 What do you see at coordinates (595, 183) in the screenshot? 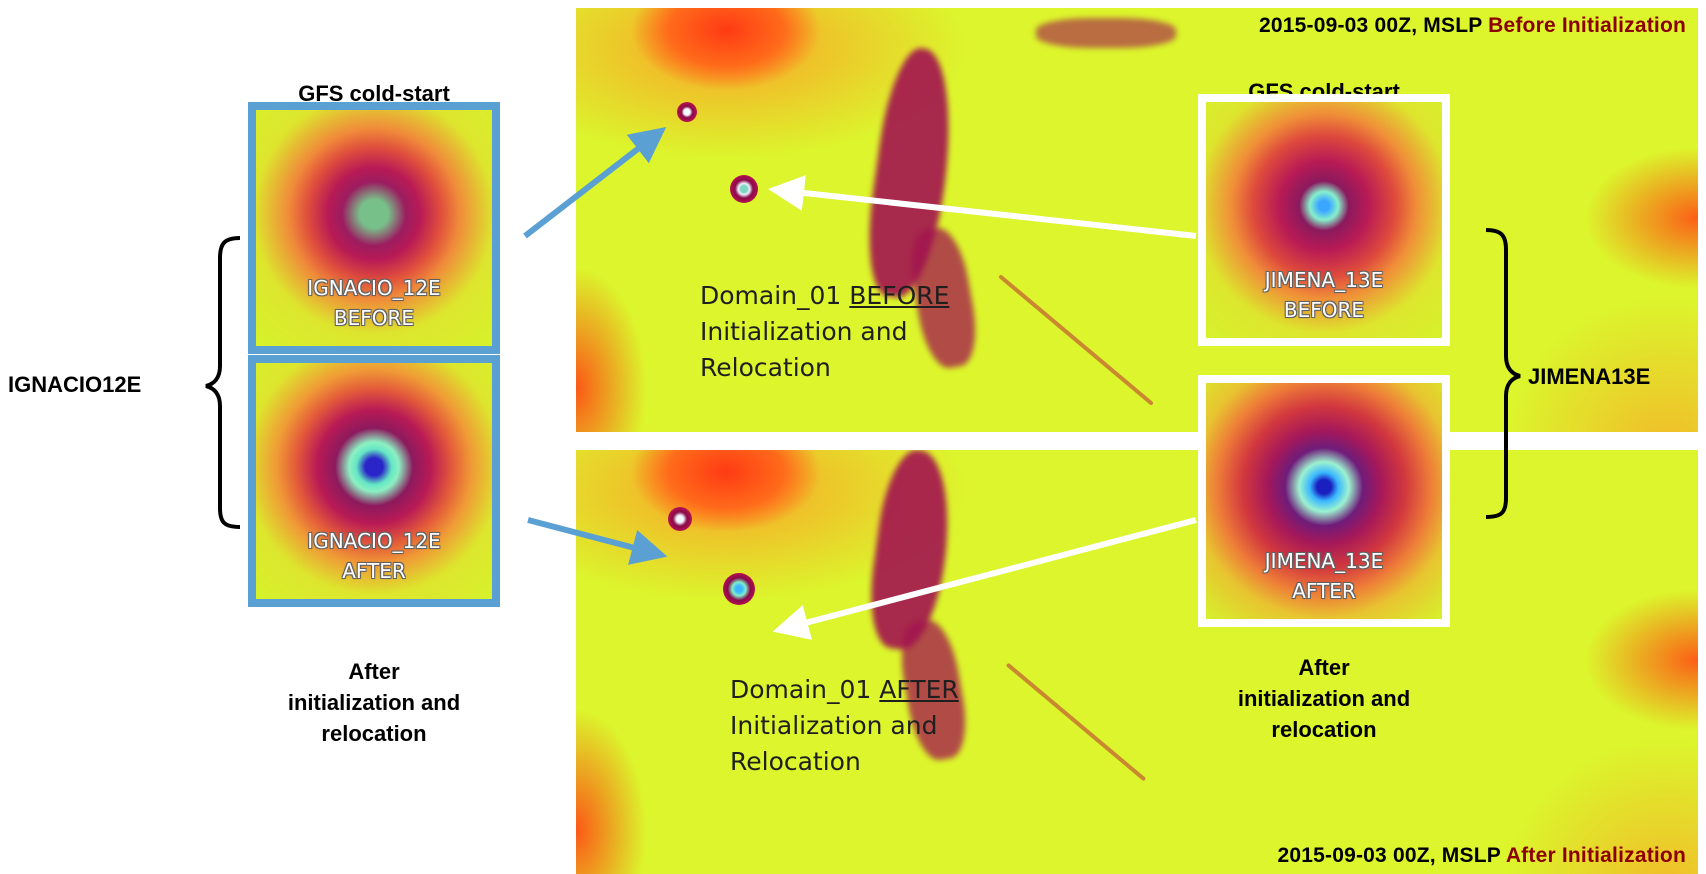
I see `ignacio-before-arrow` at bounding box center [595, 183].